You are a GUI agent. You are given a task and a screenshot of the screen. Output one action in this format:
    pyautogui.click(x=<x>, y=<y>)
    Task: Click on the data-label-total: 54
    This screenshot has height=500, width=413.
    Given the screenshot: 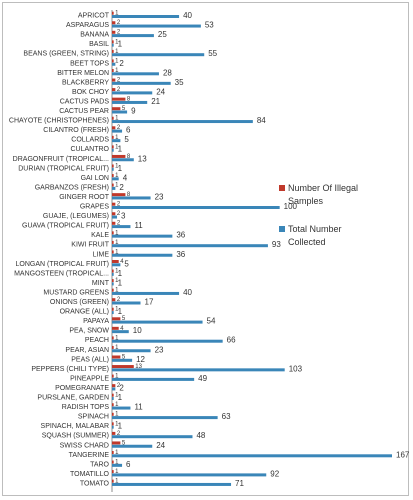 What is the action you would take?
    pyautogui.click(x=211, y=321)
    